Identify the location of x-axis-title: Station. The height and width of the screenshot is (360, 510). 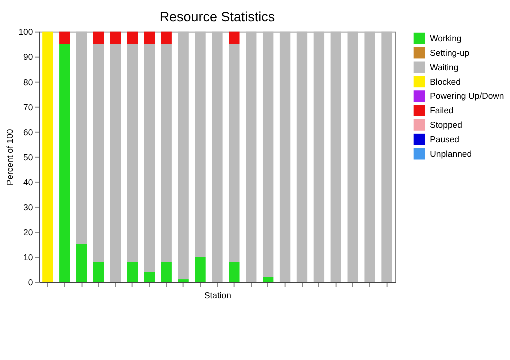
(218, 295).